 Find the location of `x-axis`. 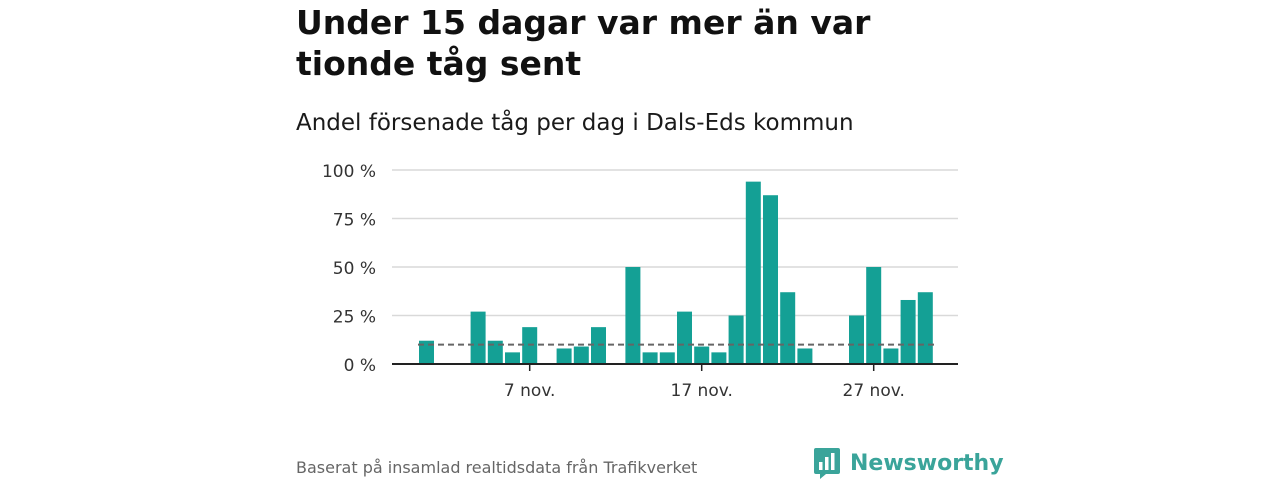

x-axis is located at coordinates (675, 367).